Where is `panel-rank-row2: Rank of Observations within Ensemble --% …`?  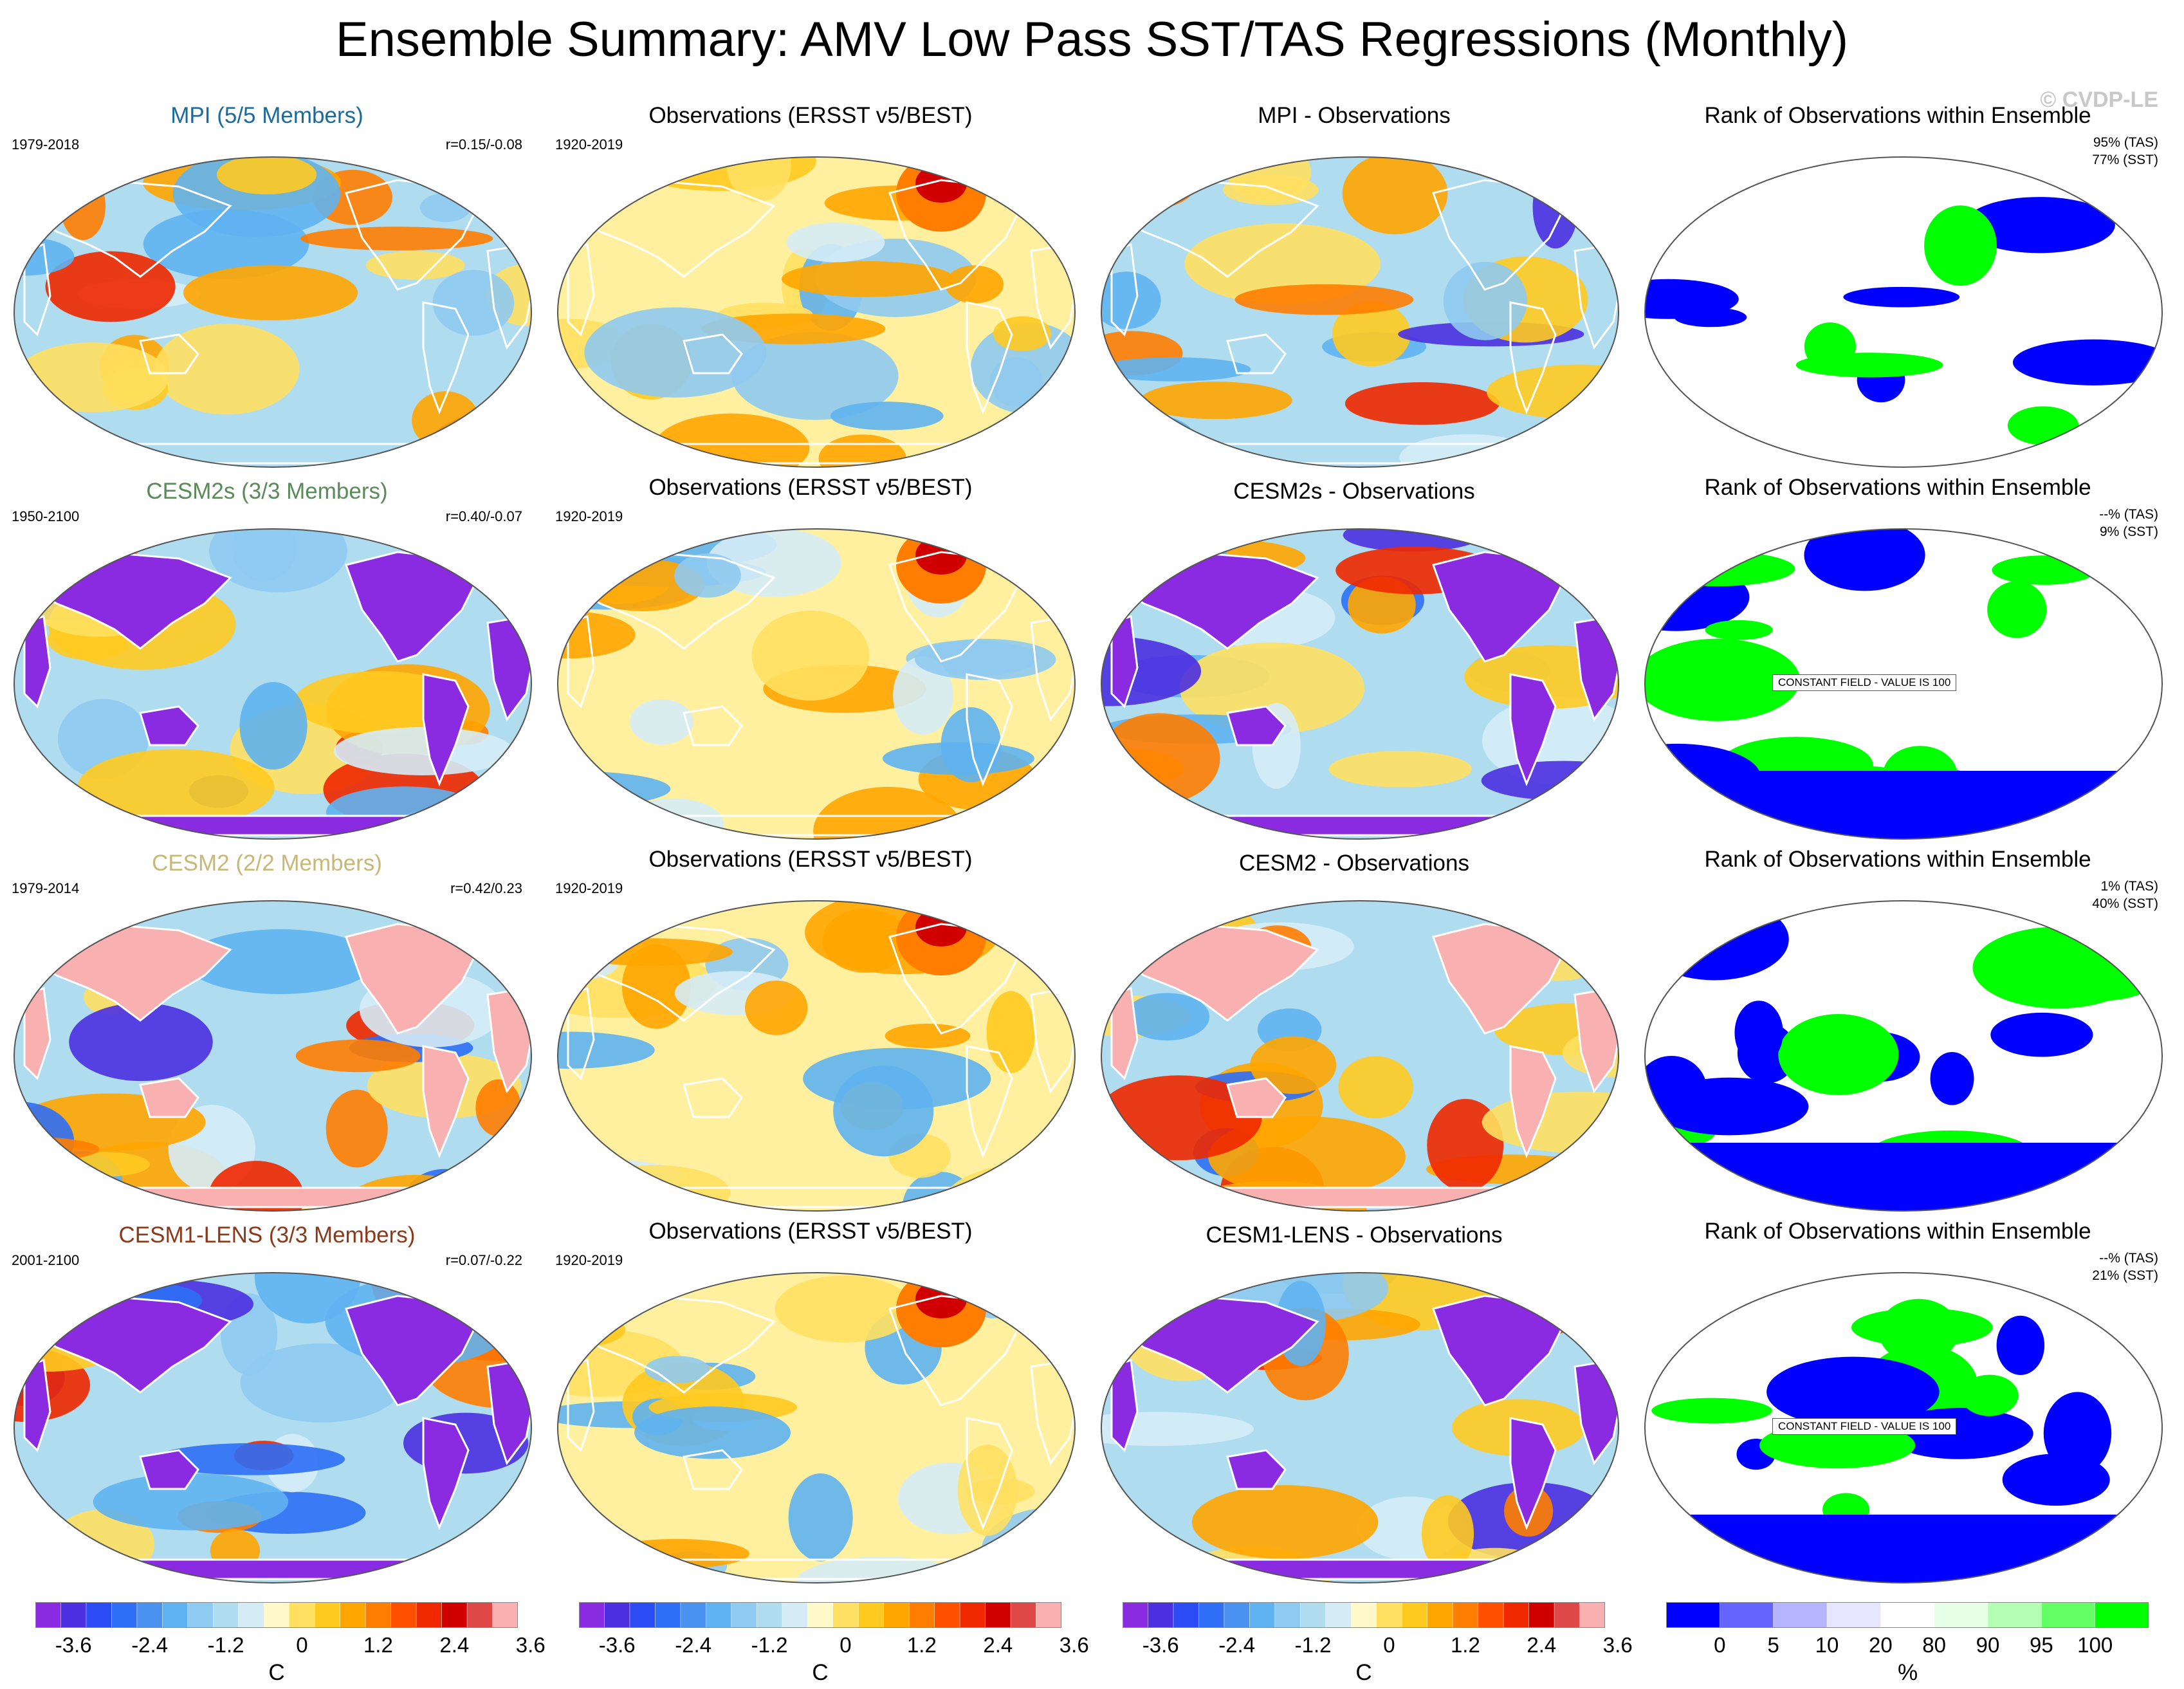 panel-rank-row2: Rank of Observations within Ensemble --% … is located at coordinates (1898, 661).